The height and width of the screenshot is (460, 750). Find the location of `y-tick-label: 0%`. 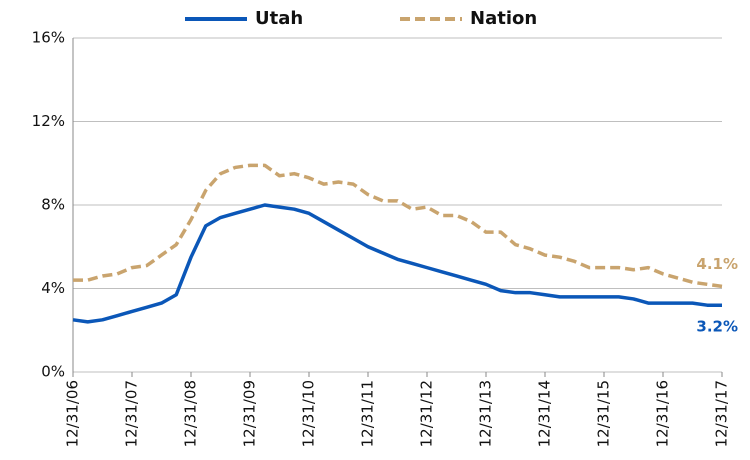

y-tick-label: 0% is located at coordinates (53, 372).